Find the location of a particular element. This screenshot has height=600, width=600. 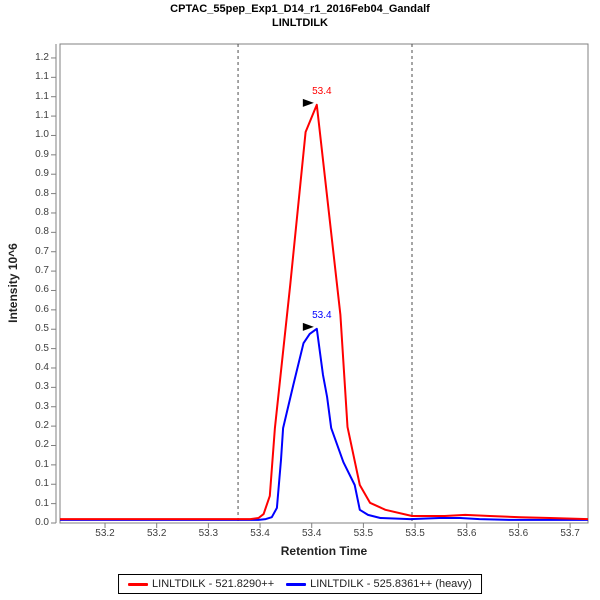

y-tick-label-1: 1.1 is located at coordinates (42, 77).